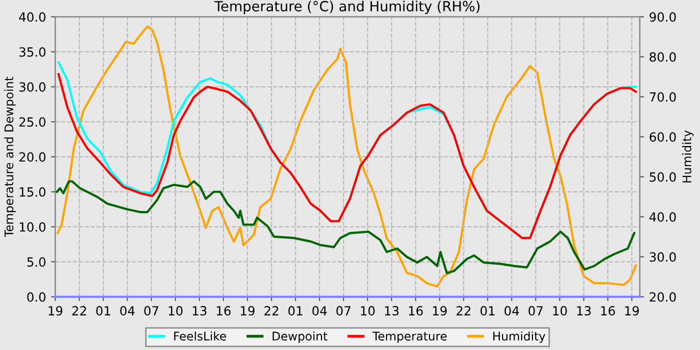 This screenshot has width=700, height=350. I want to click on y-tick-label: 30.0, so click(32, 87).